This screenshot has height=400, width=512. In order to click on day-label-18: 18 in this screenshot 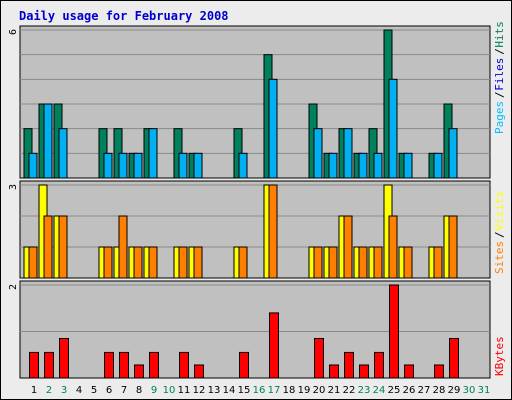, I will do `click(289, 390)`.